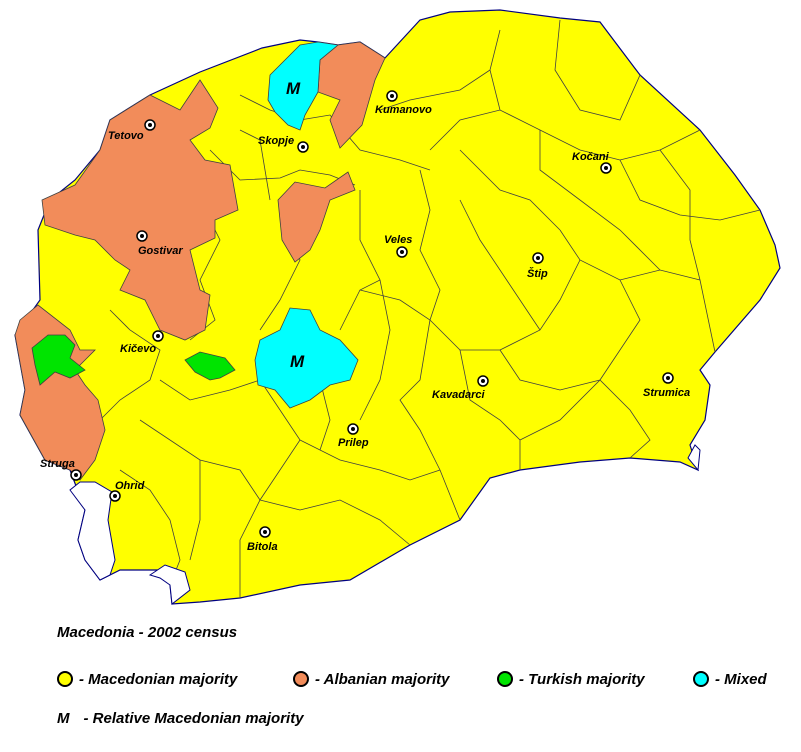 This screenshot has height=752, width=801. Describe the element at coordinates (193, 718) in the screenshot. I see `legend-note-text: - Relative Macedonian majority` at that location.